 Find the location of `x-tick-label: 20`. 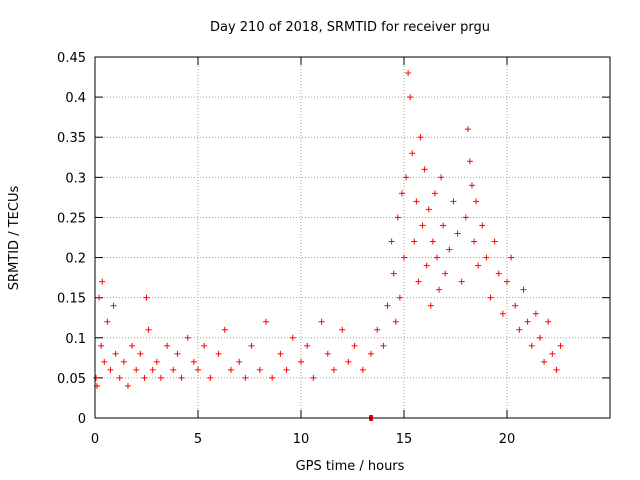

x-tick-label: 20 is located at coordinates (507, 439).